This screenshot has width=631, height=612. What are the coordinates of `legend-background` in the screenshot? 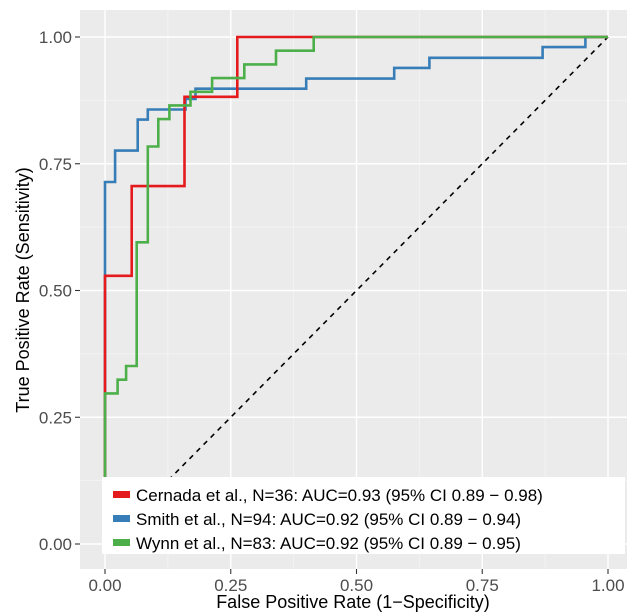 It's located at (363, 515).